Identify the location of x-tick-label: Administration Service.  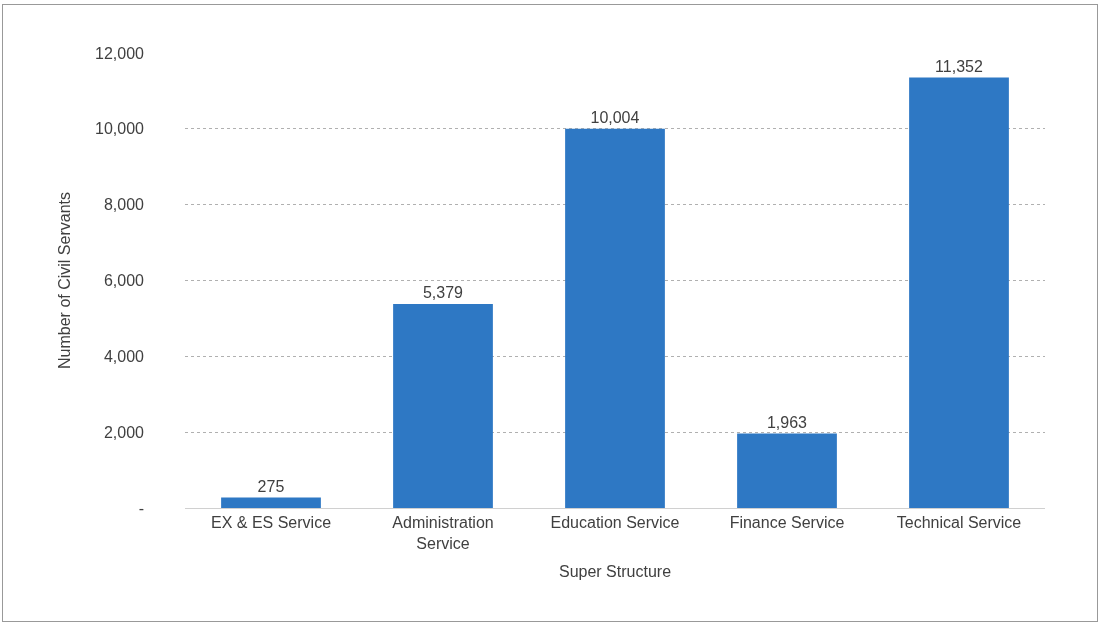
(443, 533).